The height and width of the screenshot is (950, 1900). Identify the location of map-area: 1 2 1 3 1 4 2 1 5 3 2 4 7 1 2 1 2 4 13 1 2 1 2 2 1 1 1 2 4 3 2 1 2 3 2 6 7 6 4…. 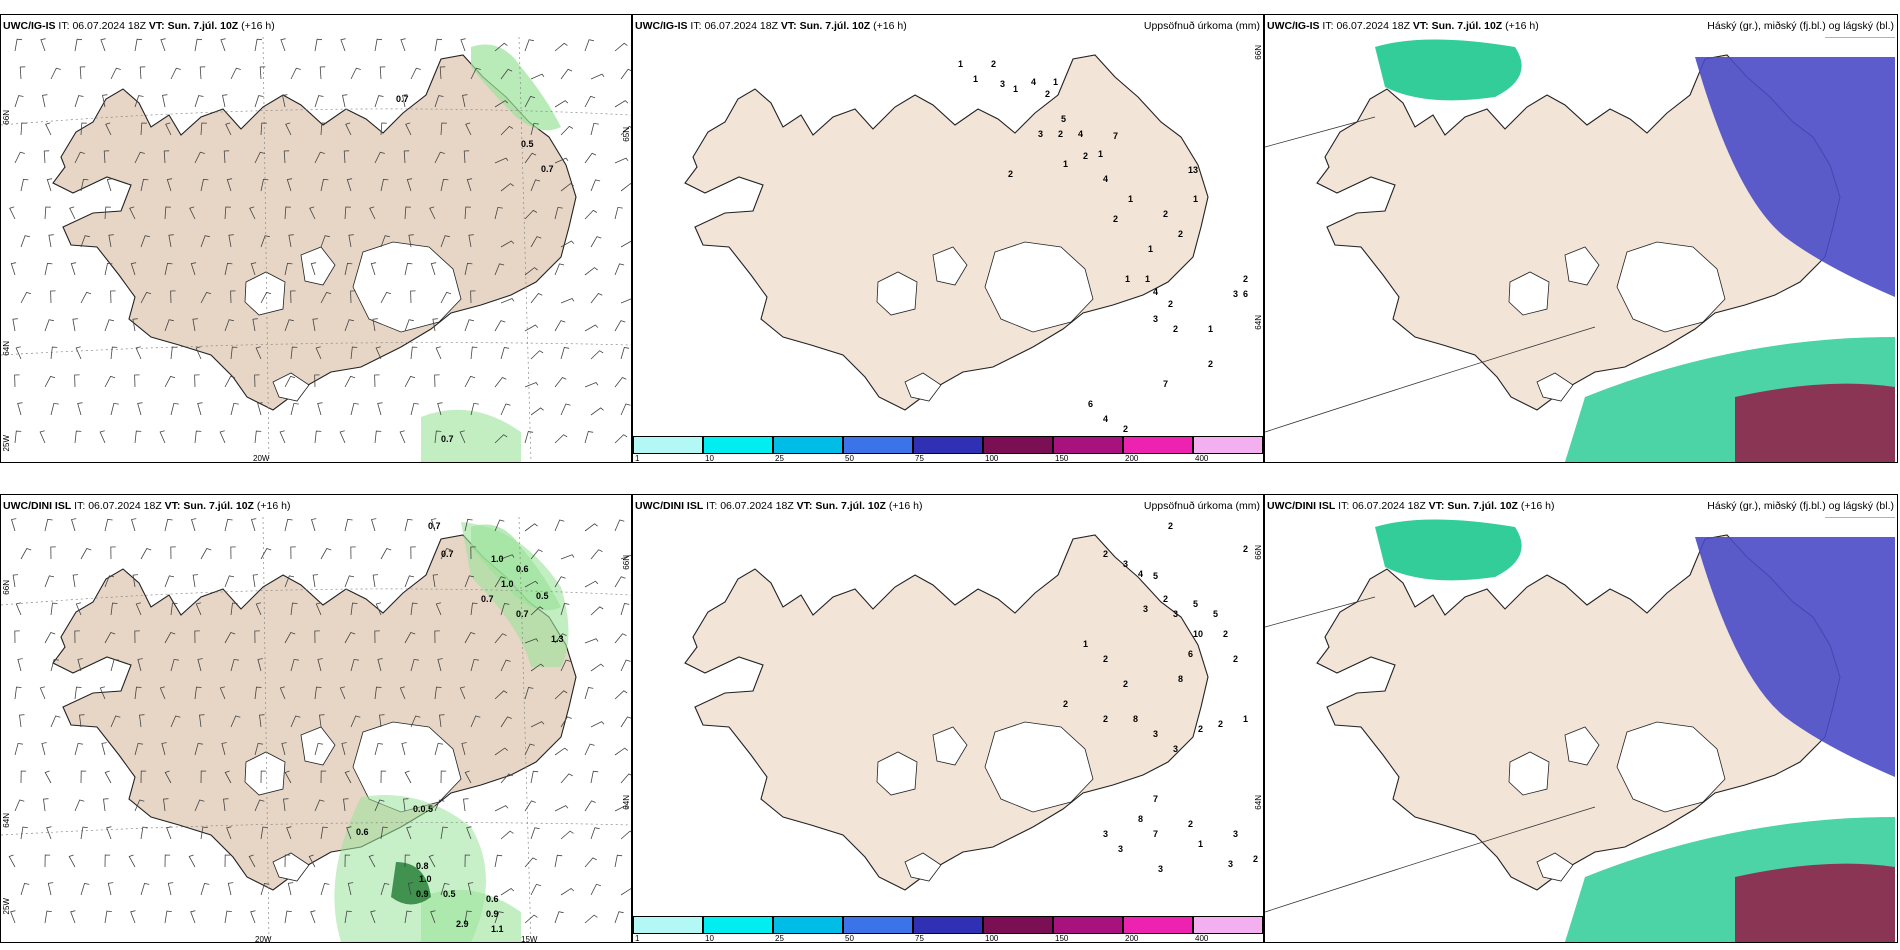
(948, 249).